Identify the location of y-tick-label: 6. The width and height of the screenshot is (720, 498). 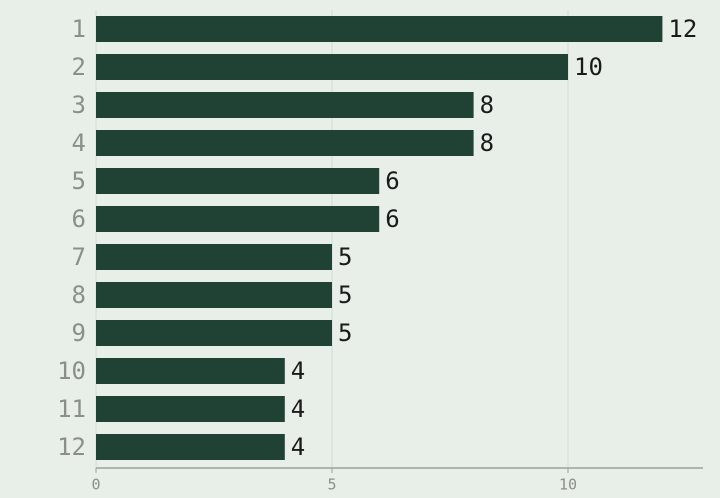
(79, 219).